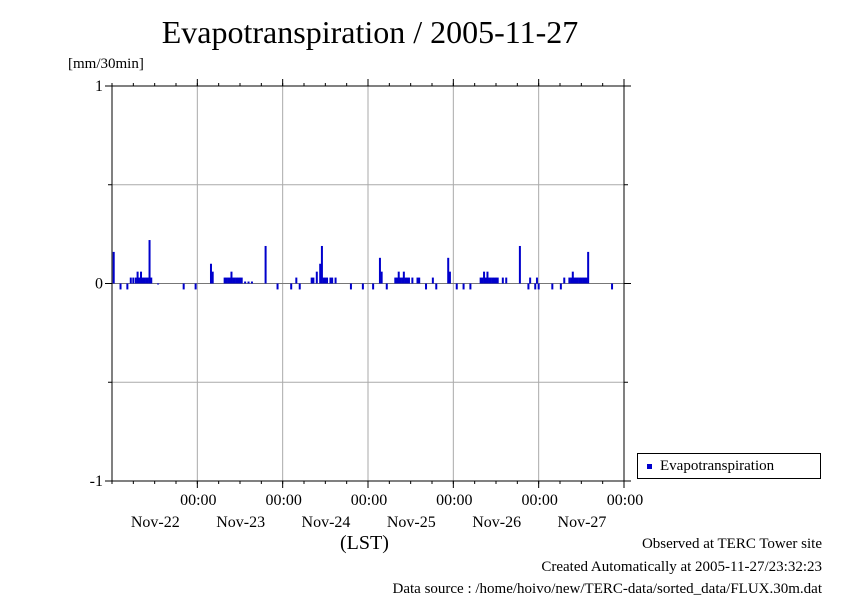 This screenshot has width=842, height=598. I want to click on footer-observed: Observed at TERC Tower site, so click(731, 544).